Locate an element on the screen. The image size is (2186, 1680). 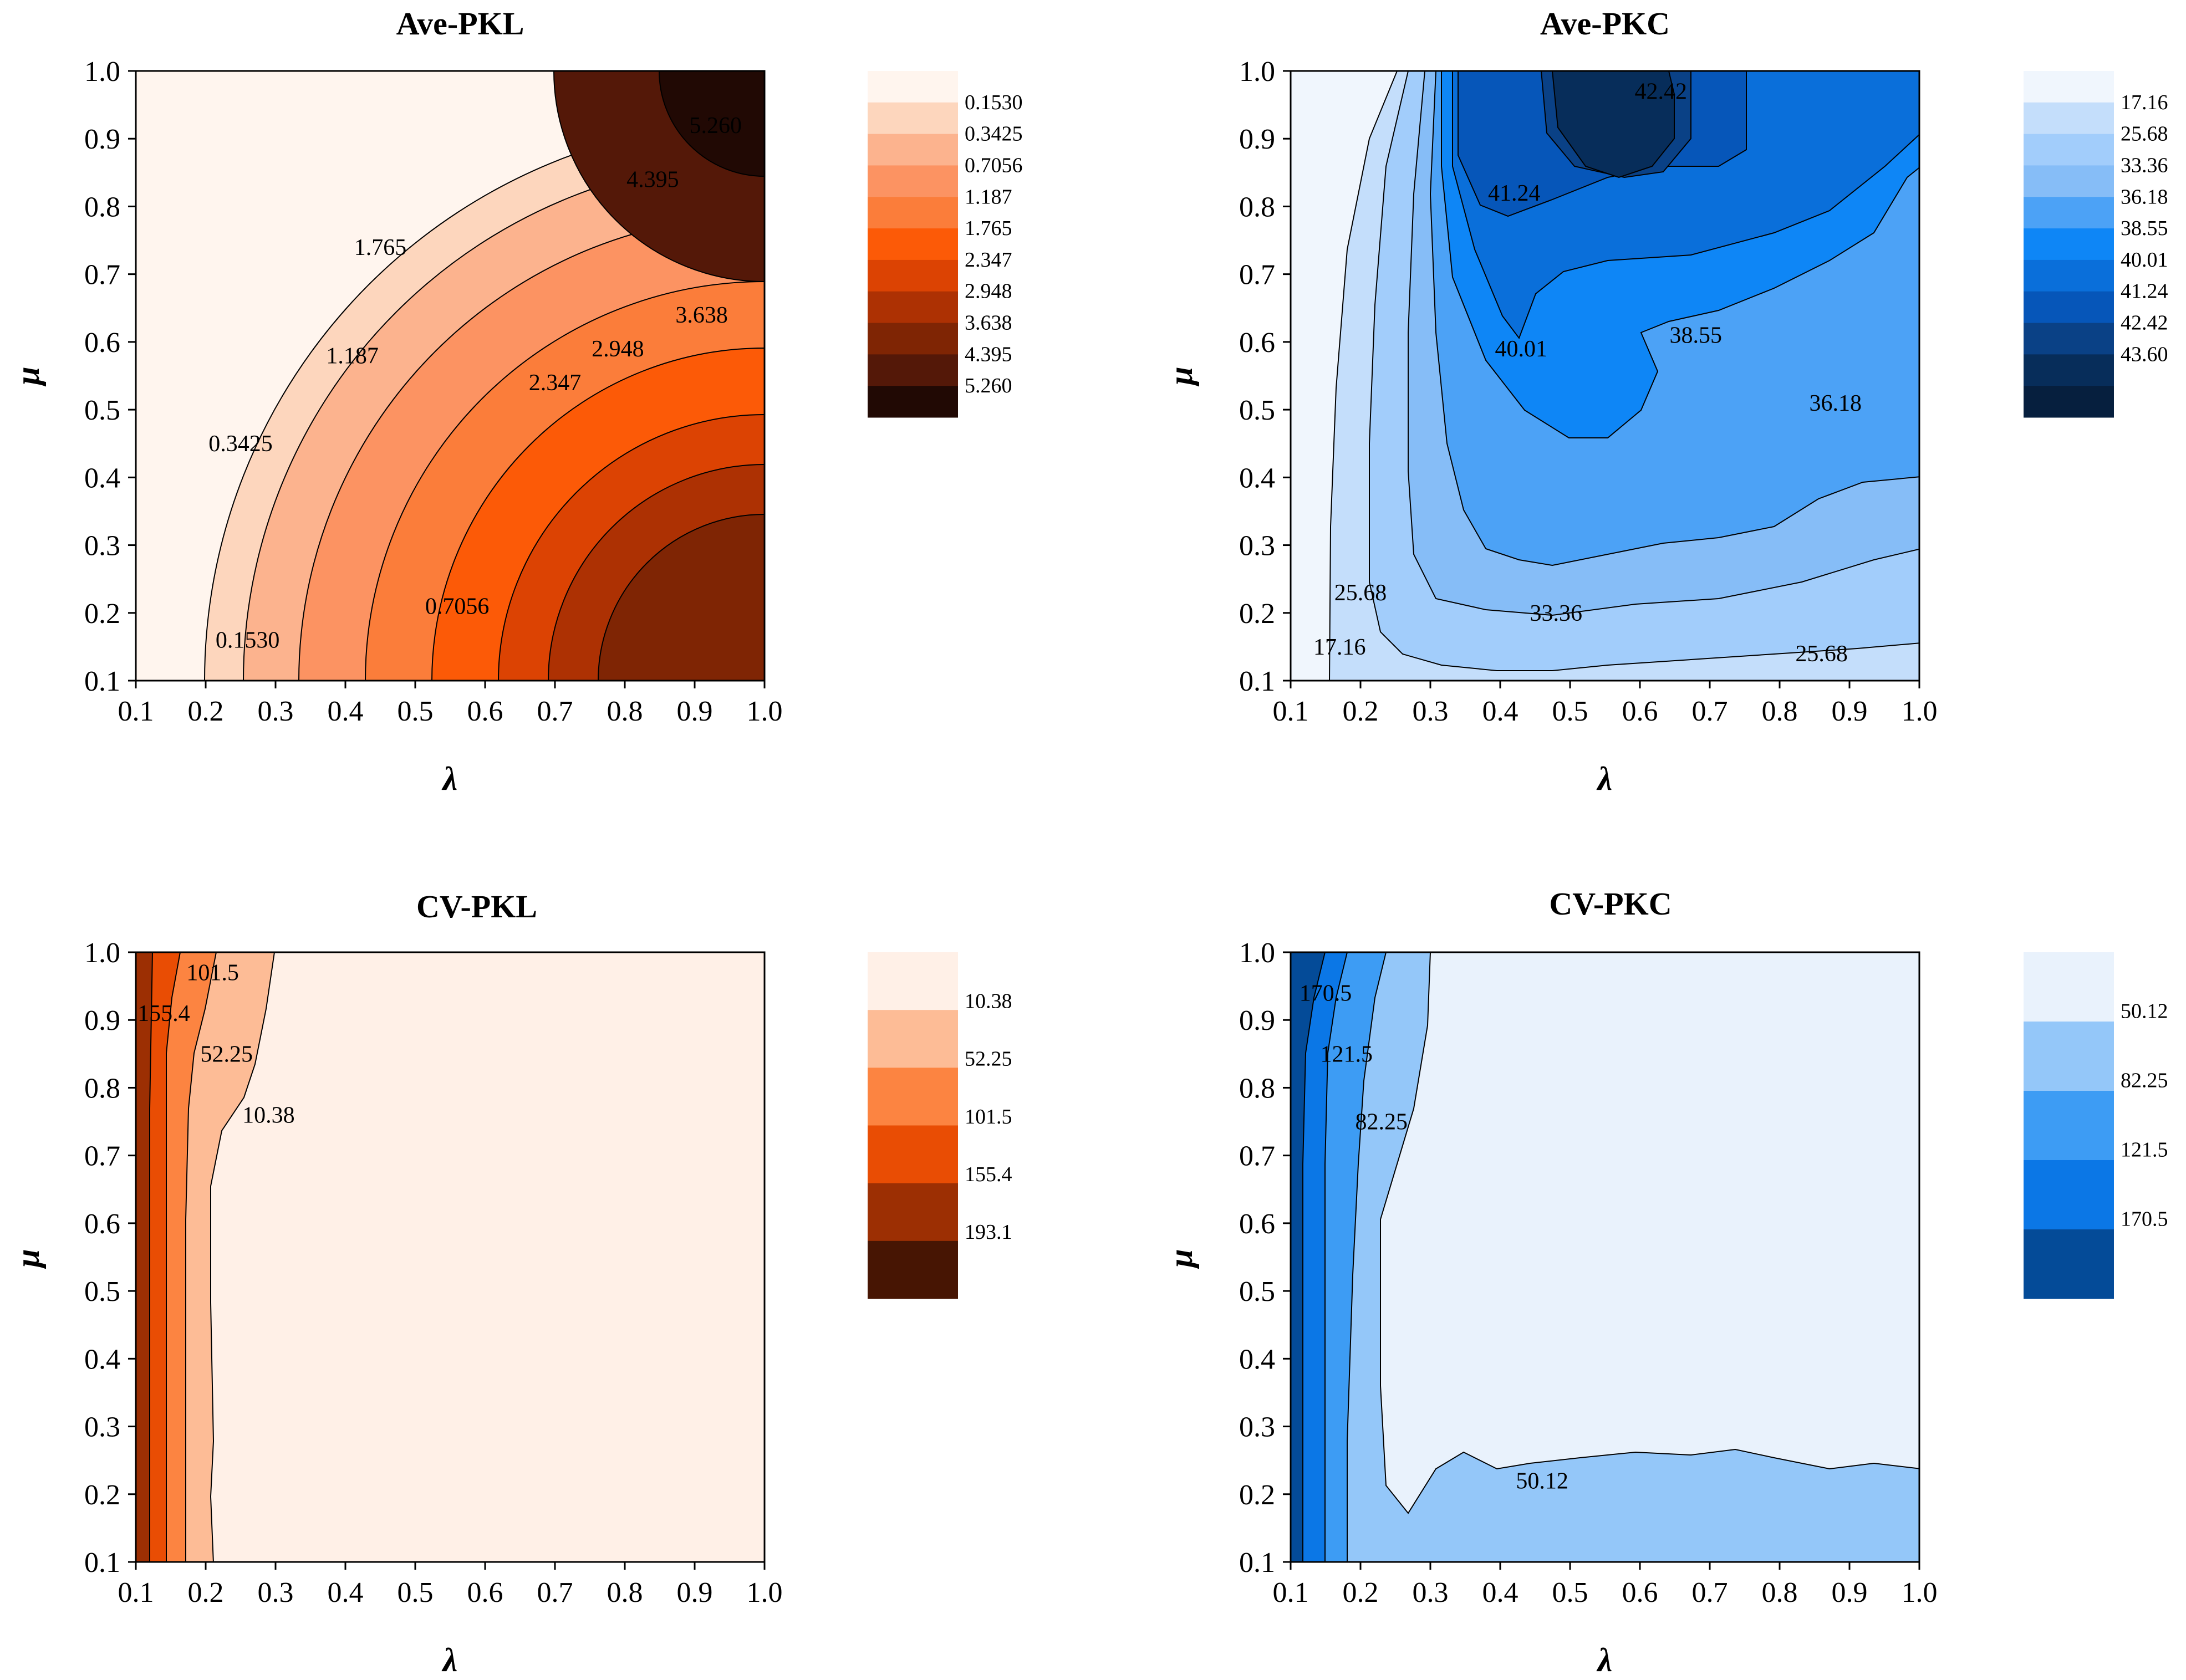
contour-label: 155.4 is located at coordinates (163, 1014).